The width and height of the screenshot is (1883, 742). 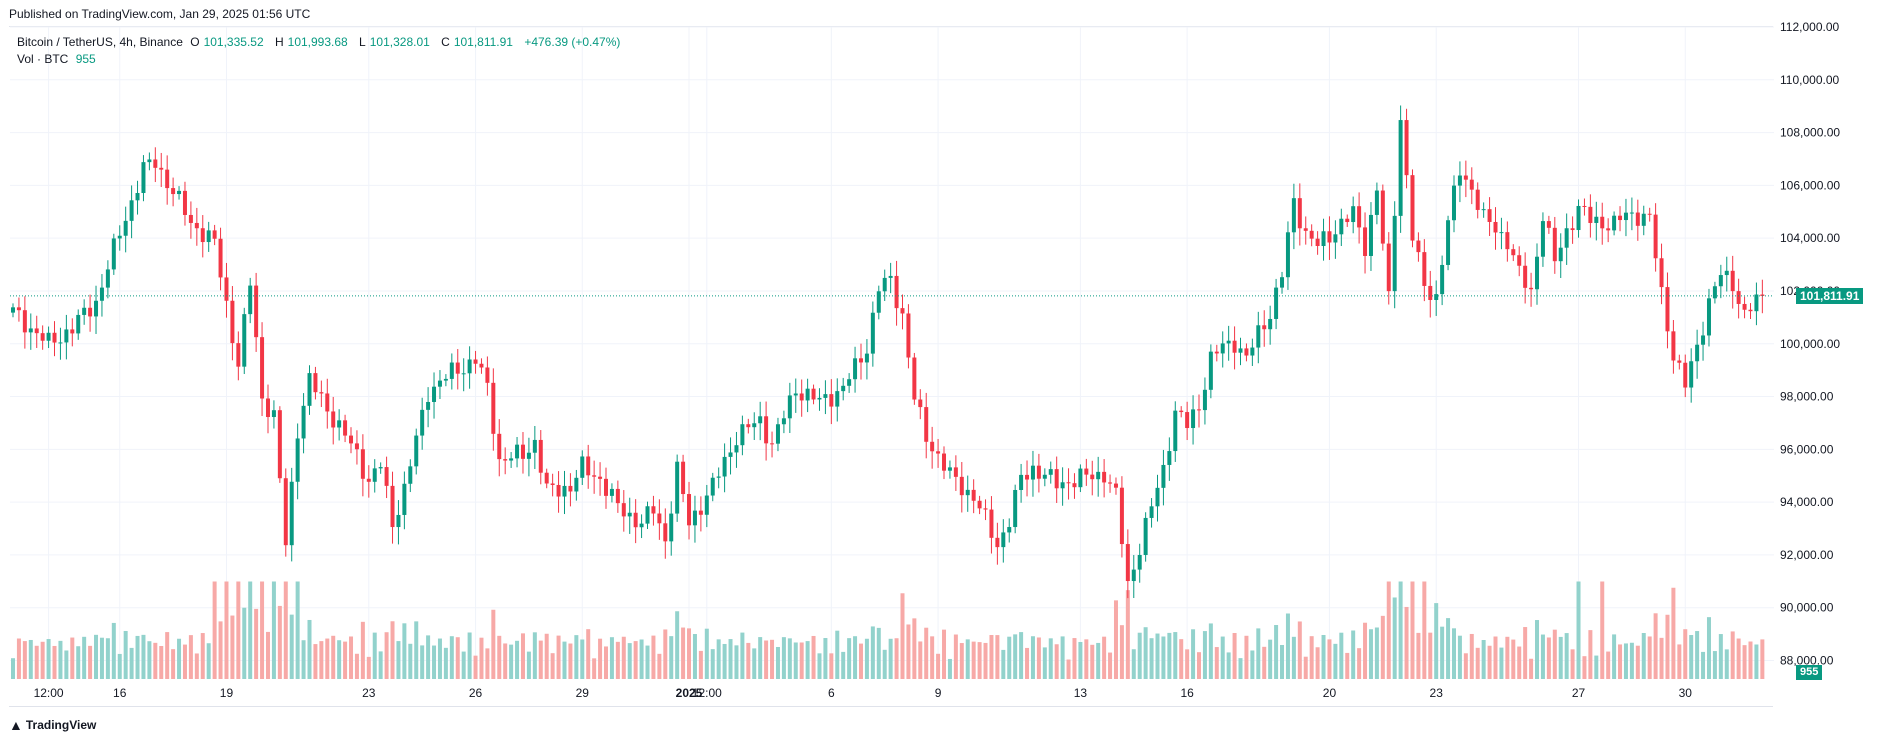 I want to click on legend-symbol: Bitcoin / TetherUS, 4h, Binance, so click(x=100, y=42).